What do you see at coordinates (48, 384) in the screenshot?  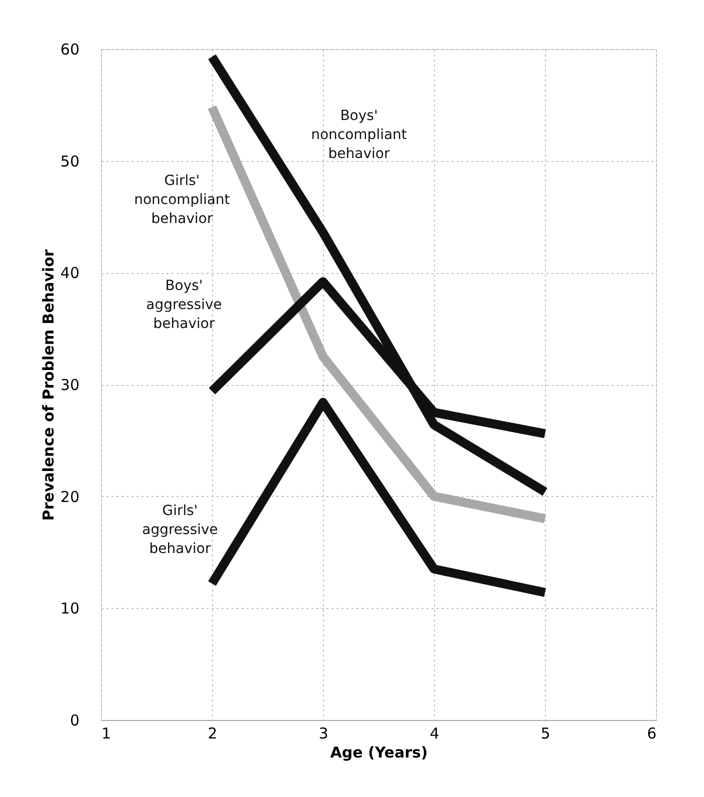 I see `y-axis-title: Prevalence of Problem Behavior` at bounding box center [48, 384].